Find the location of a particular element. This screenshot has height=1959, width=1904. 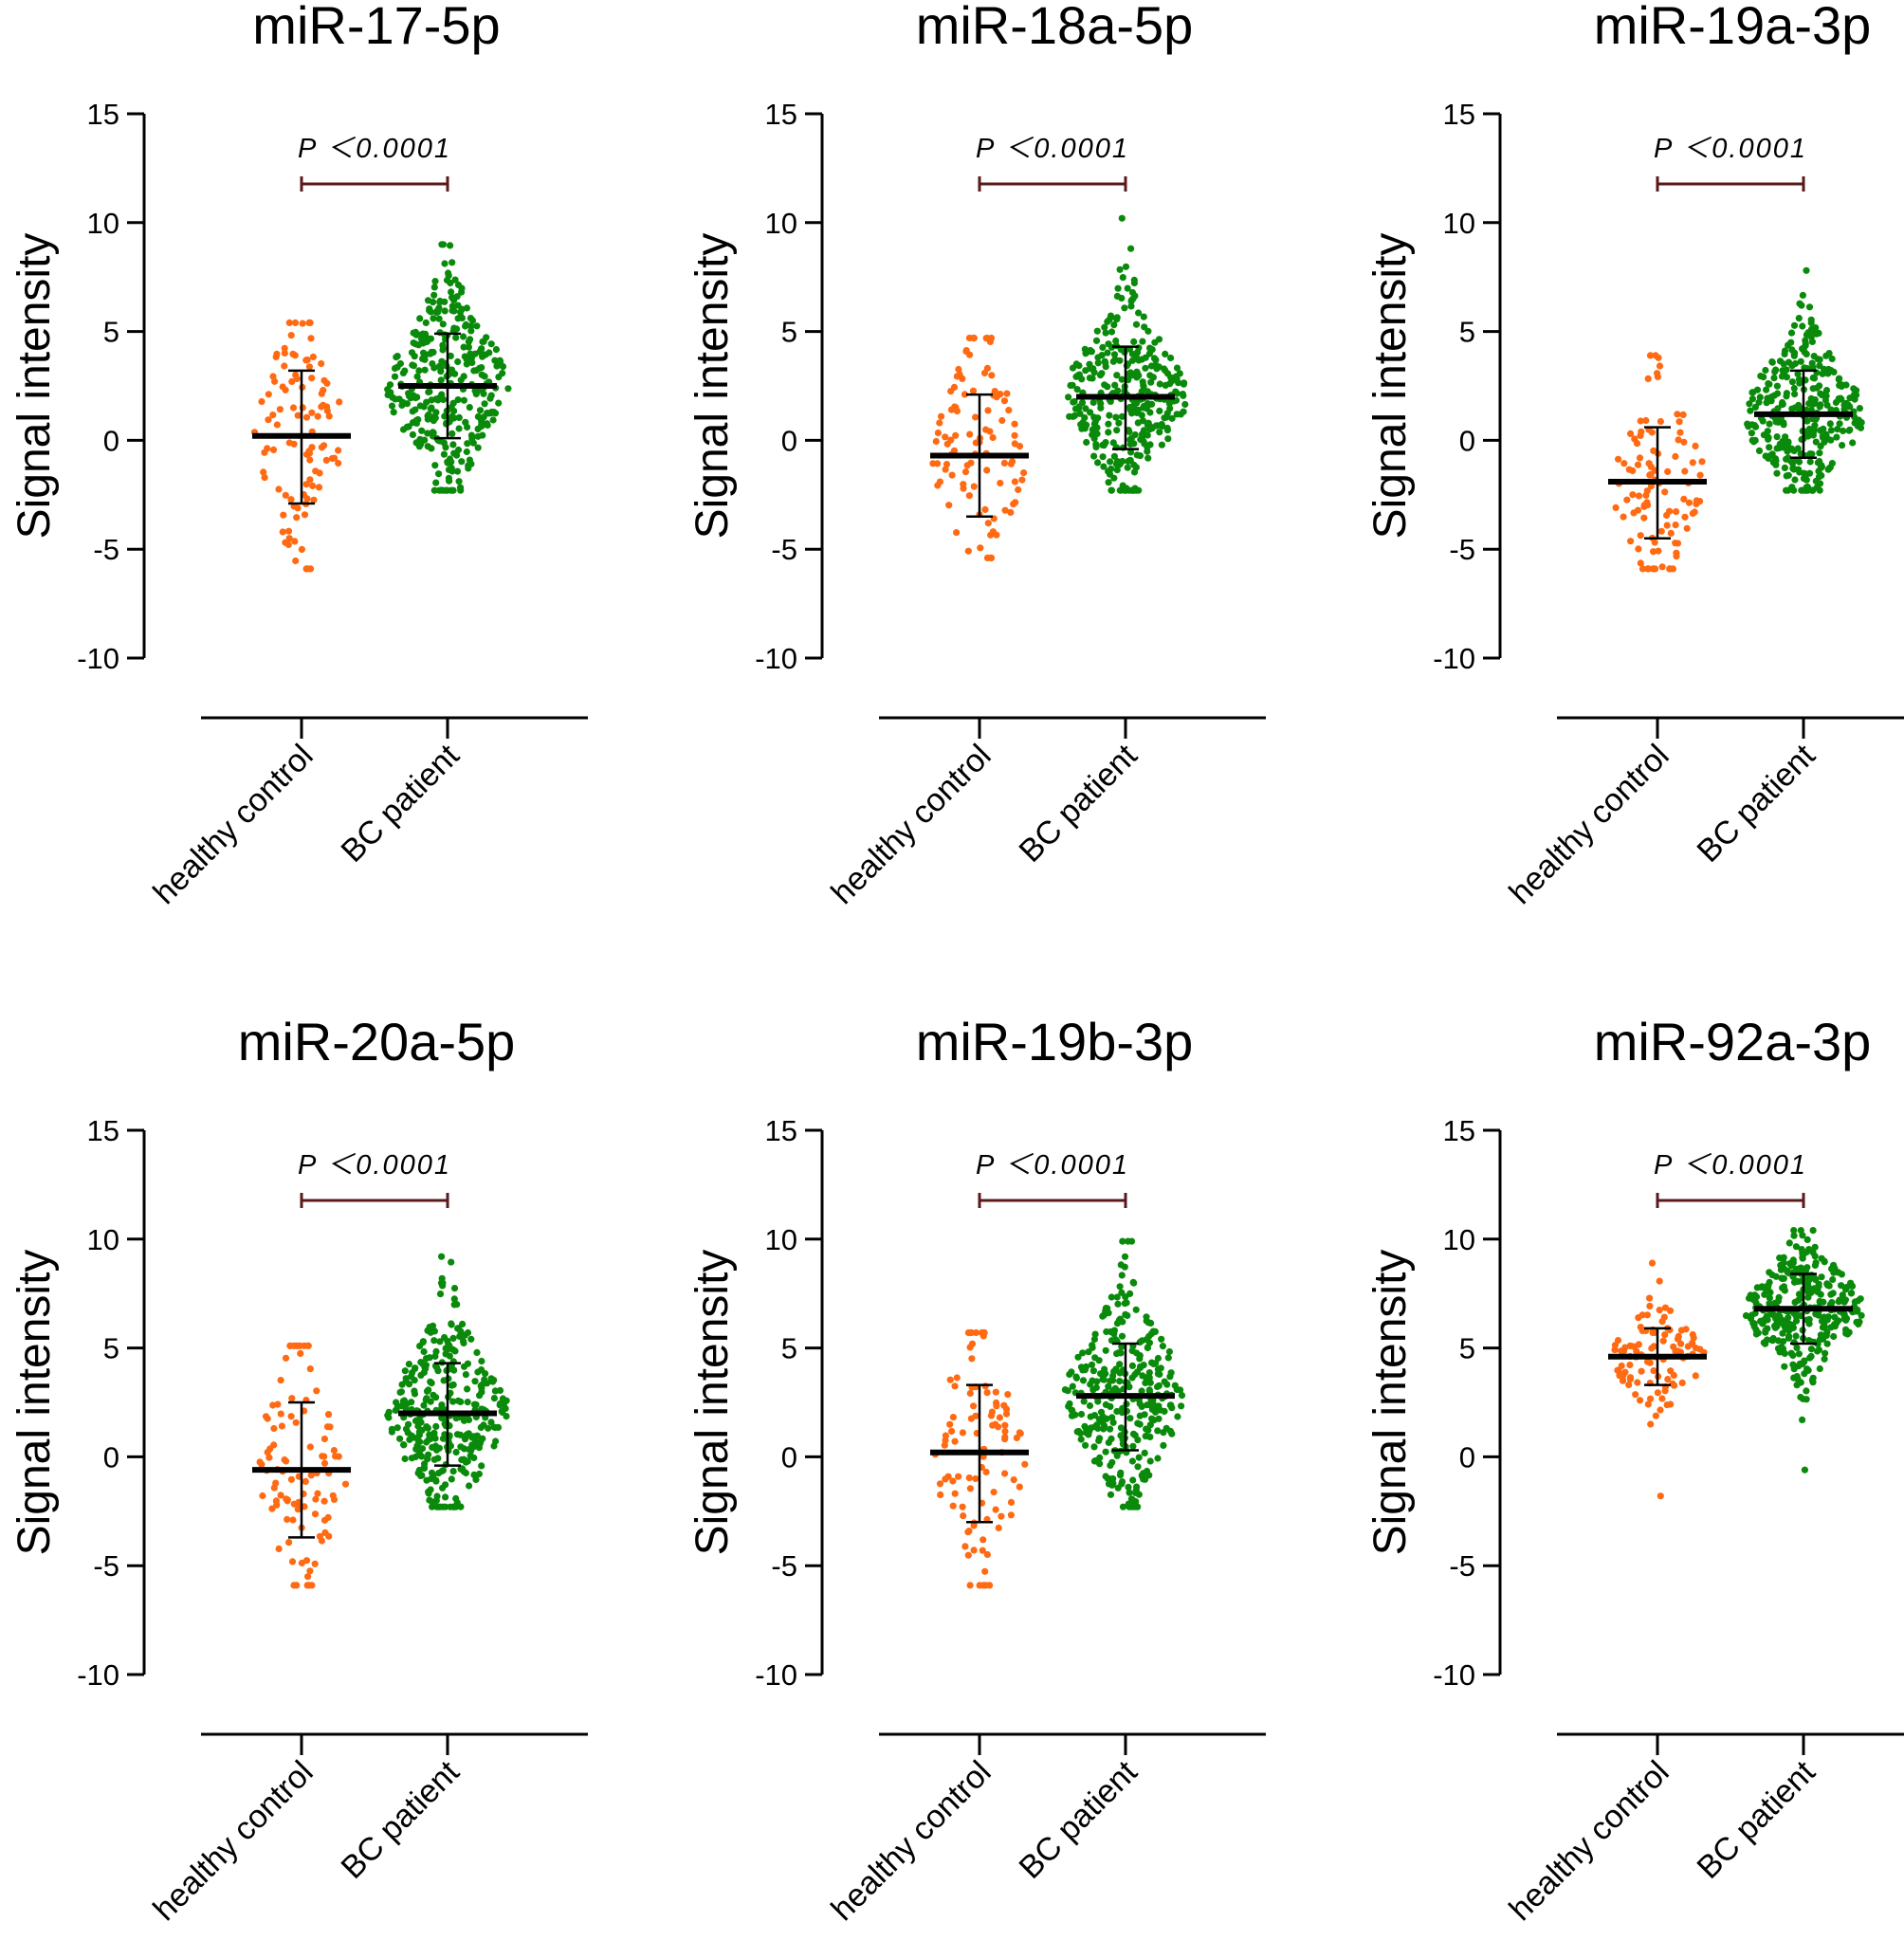

category-label: healthy control is located at coordinates (233, 825).